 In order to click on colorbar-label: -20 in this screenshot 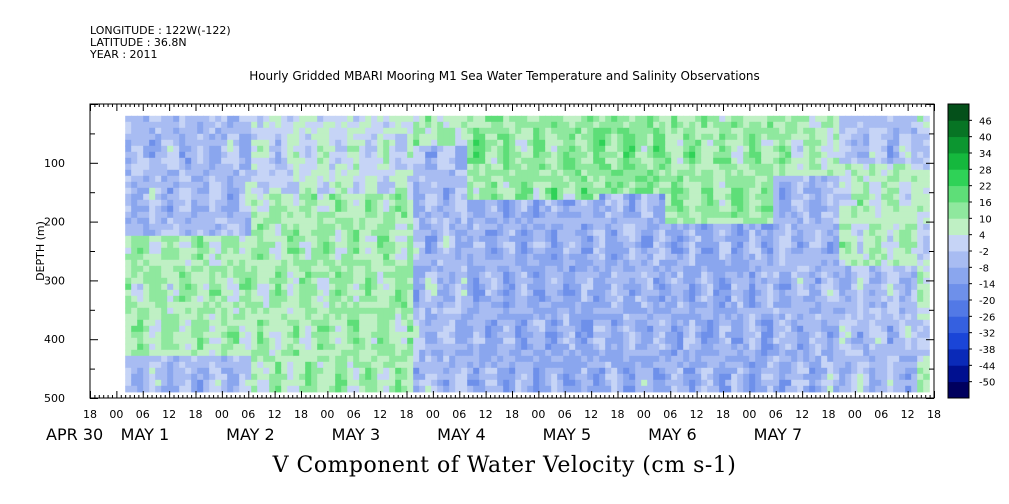, I will do `click(987, 301)`.